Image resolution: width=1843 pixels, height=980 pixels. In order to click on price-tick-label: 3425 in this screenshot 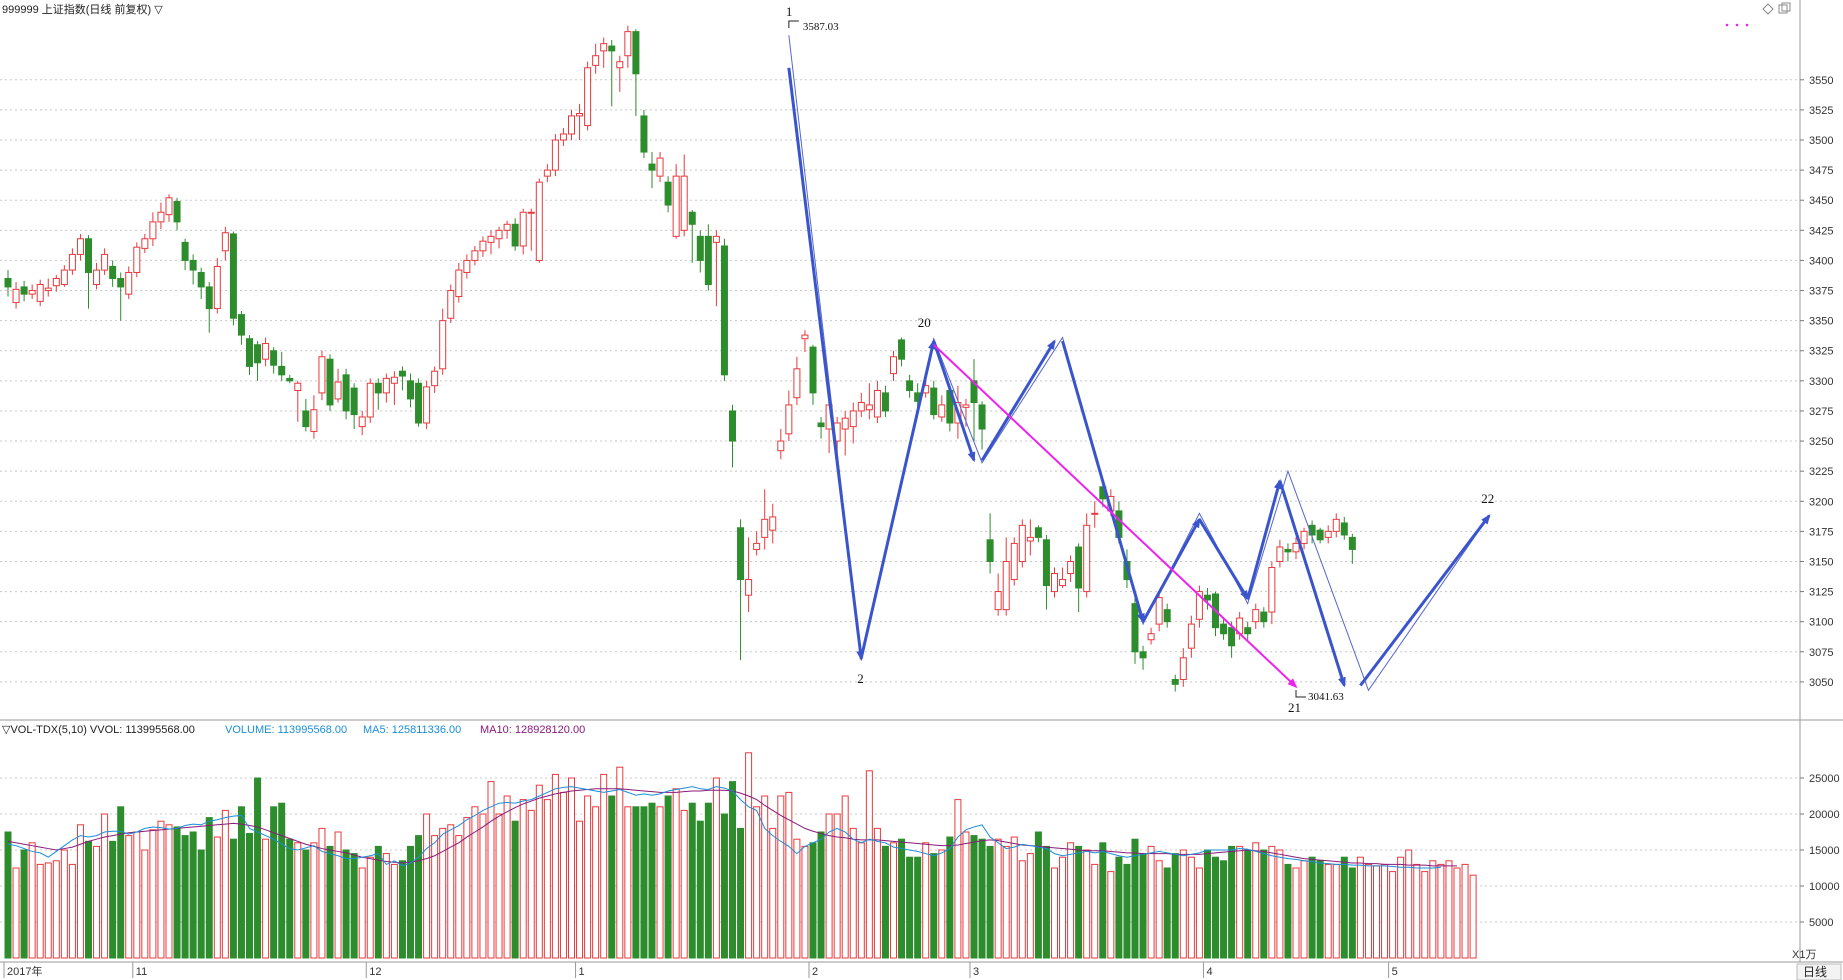, I will do `click(1821, 231)`.